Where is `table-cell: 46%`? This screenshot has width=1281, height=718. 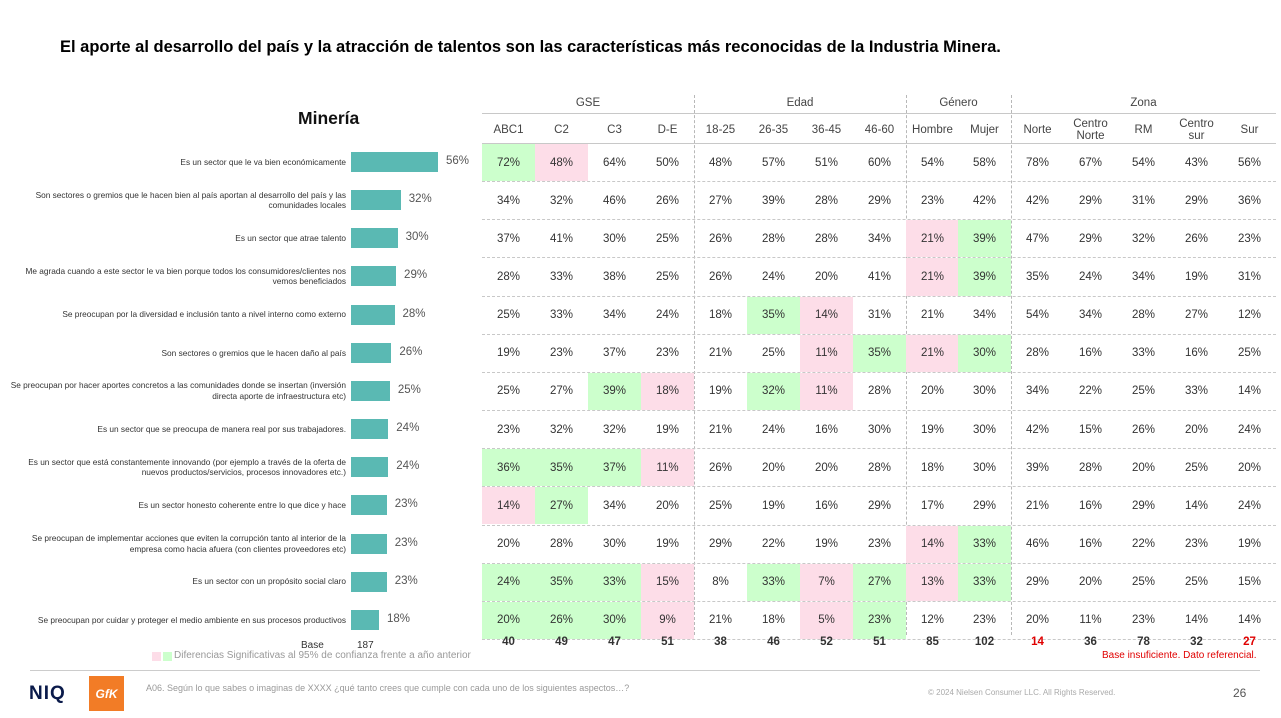 table-cell: 46% is located at coordinates (614, 200).